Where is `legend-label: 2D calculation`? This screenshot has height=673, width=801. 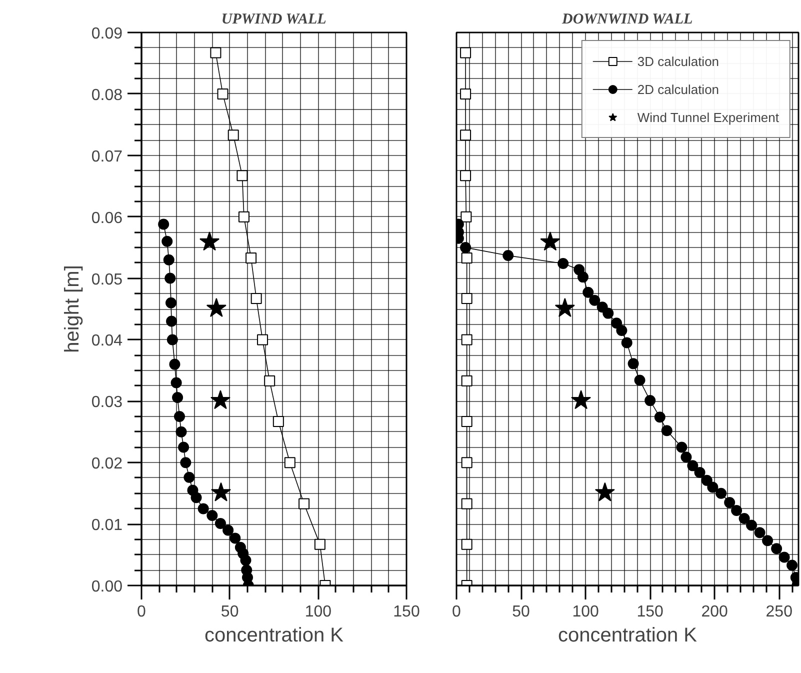 legend-label: 2D calculation is located at coordinates (678, 89).